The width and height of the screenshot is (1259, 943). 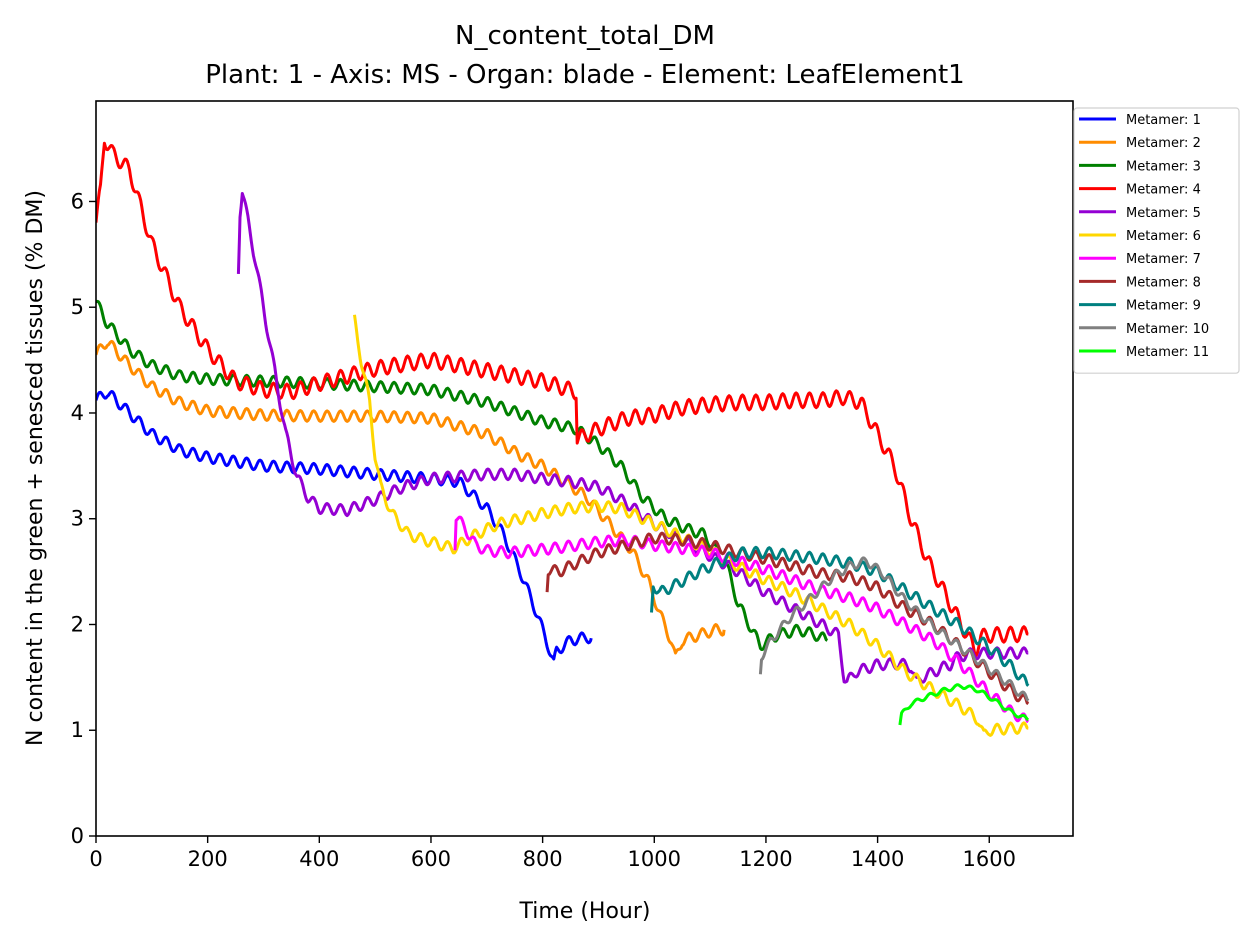 I want to click on legend-label: Metamer: 5, so click(x=1163, y=213).